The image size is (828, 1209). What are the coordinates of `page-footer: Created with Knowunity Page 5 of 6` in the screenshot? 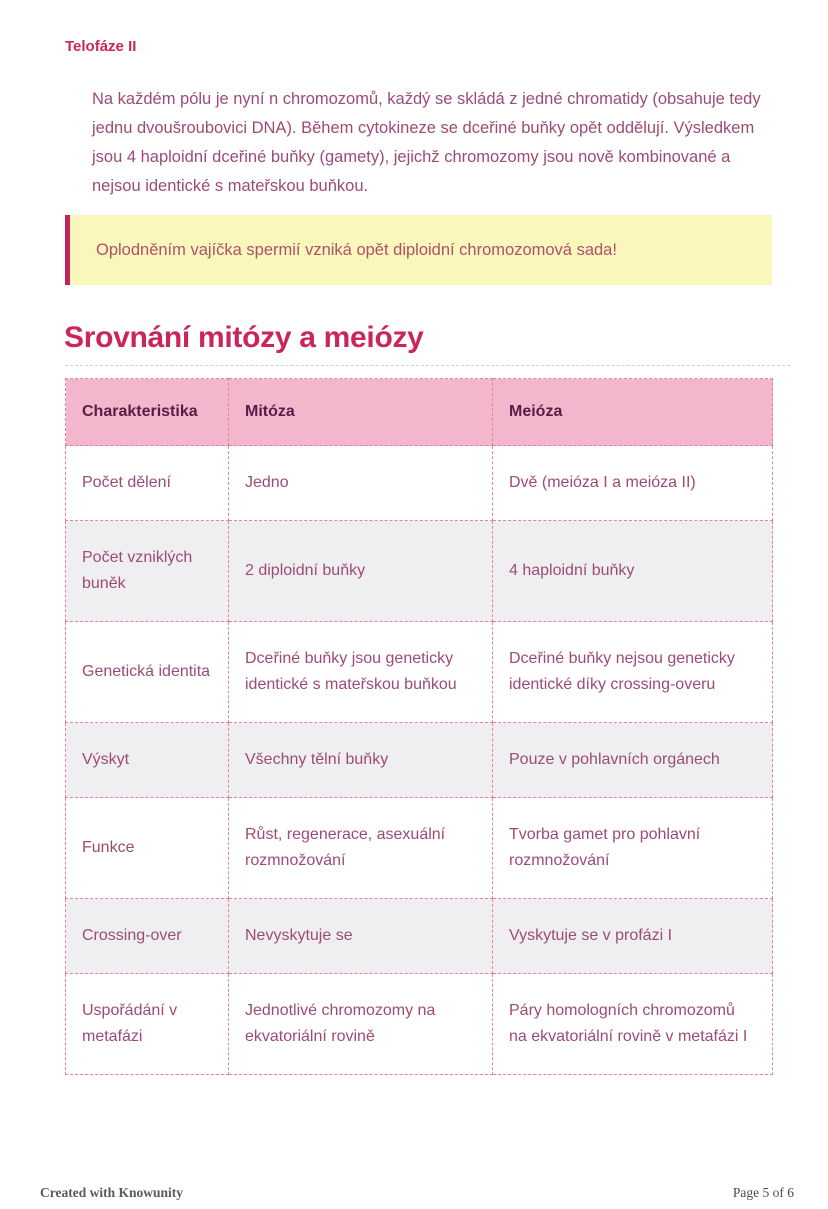 It's located at (417, 1193).